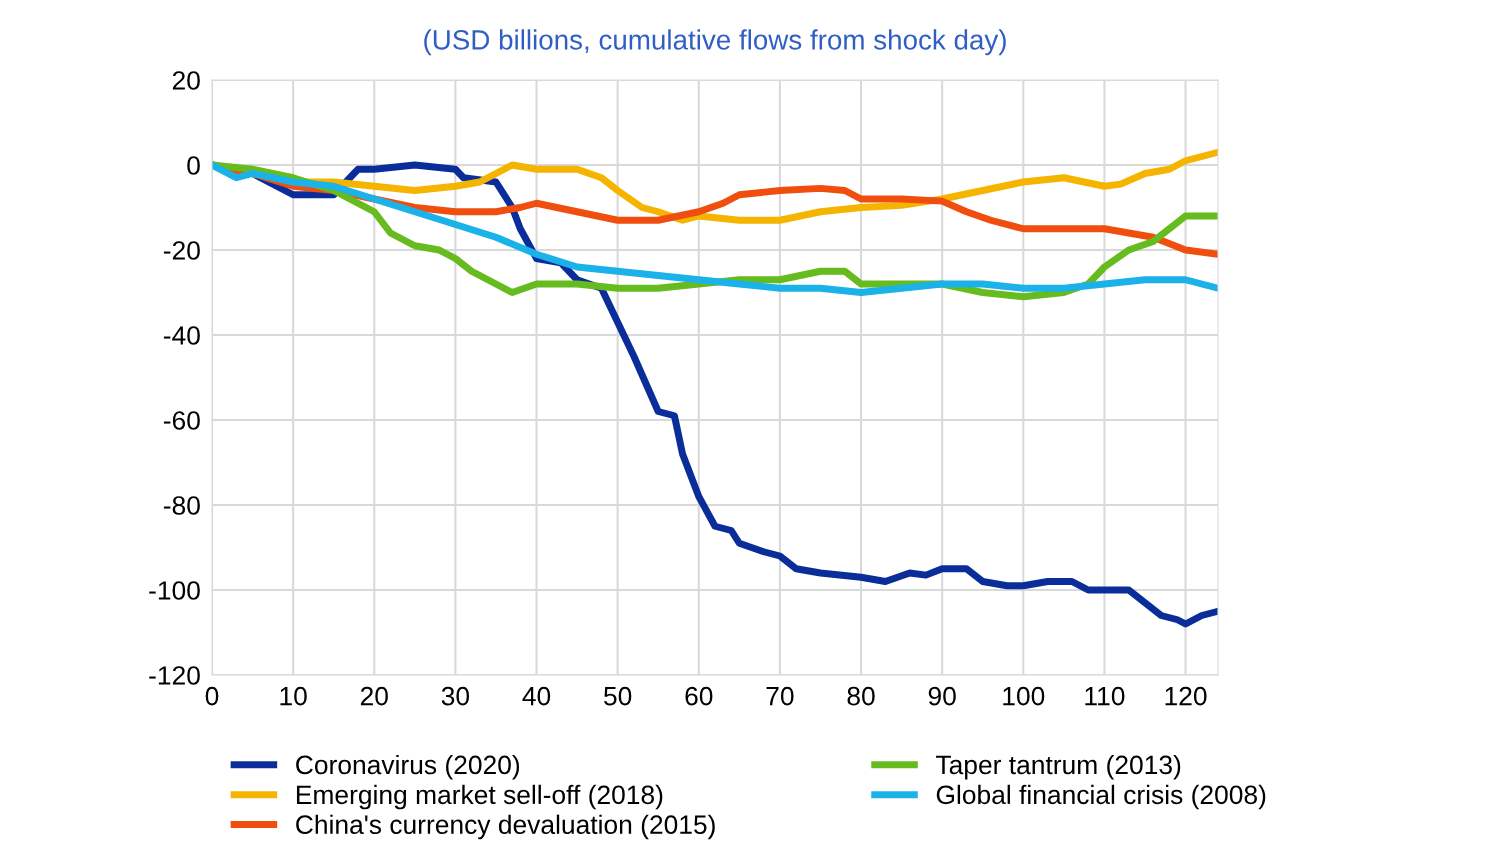 This screenshot has width=1501, height=863. I want to click on x-tick-label: 10, so click(293, 696).